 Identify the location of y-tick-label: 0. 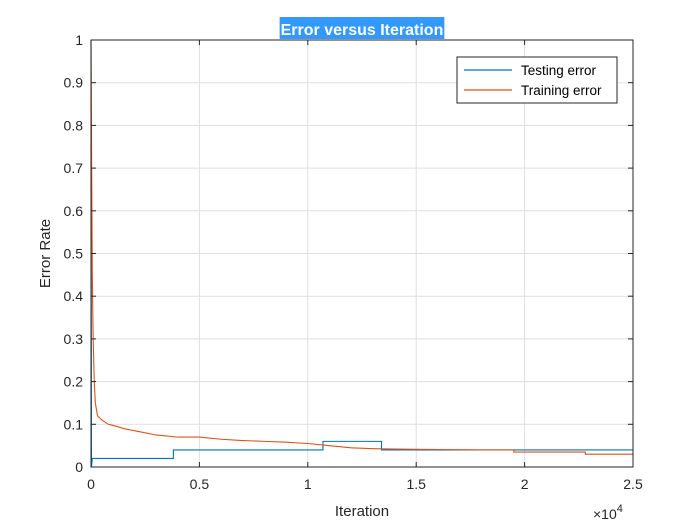
(79, 467).